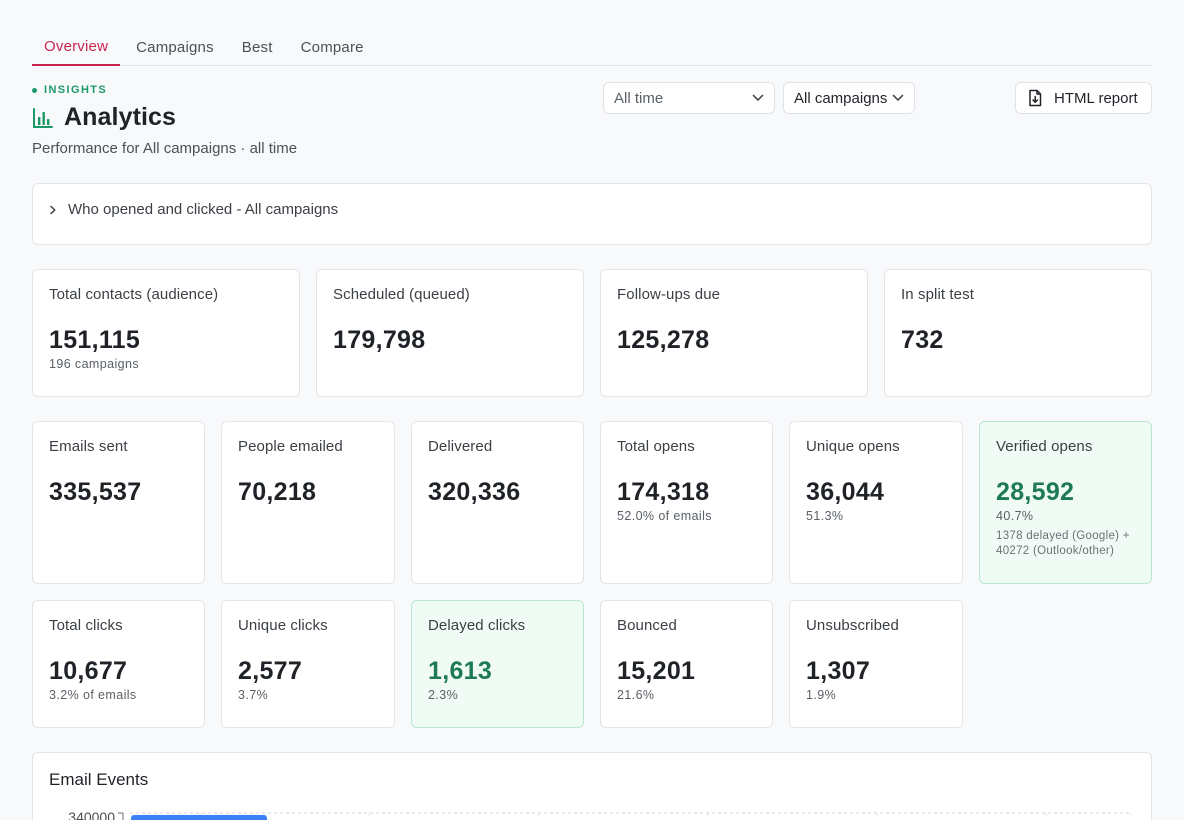 Image resolution: width=1184 pixels, height=820 pixels. Describe the element at coordinates (656, 446) in the screenshot. I see `stat-label: Total opens` at that location.